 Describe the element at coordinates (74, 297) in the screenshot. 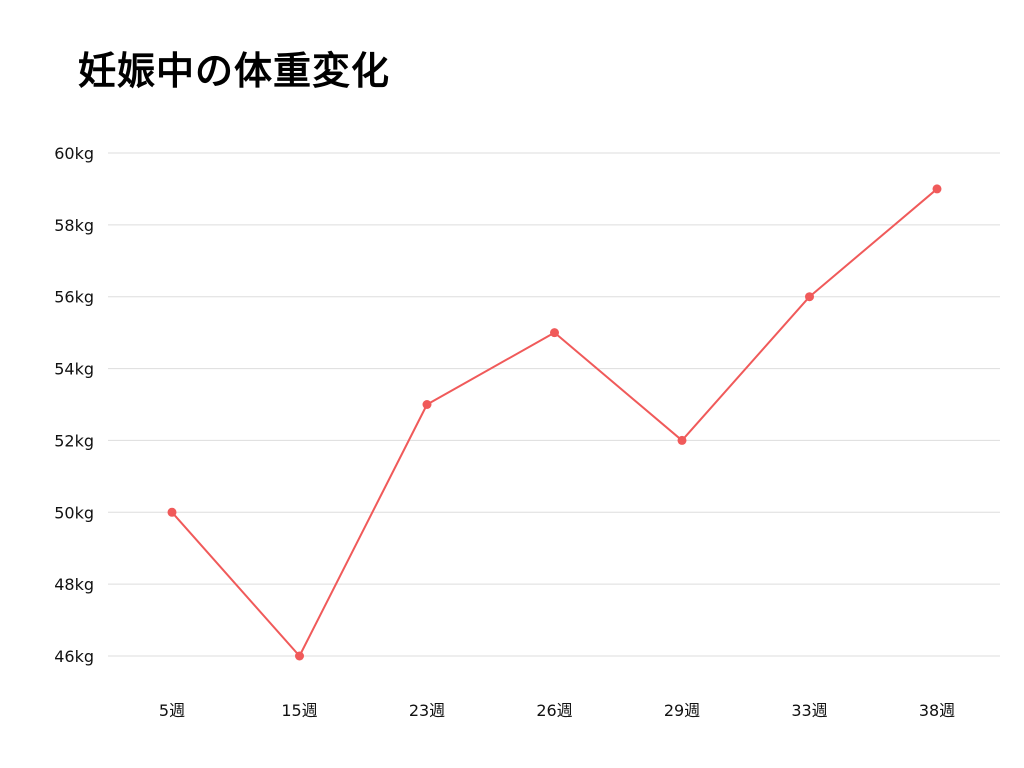

I see `y-tick-label: 56kg` at that location.